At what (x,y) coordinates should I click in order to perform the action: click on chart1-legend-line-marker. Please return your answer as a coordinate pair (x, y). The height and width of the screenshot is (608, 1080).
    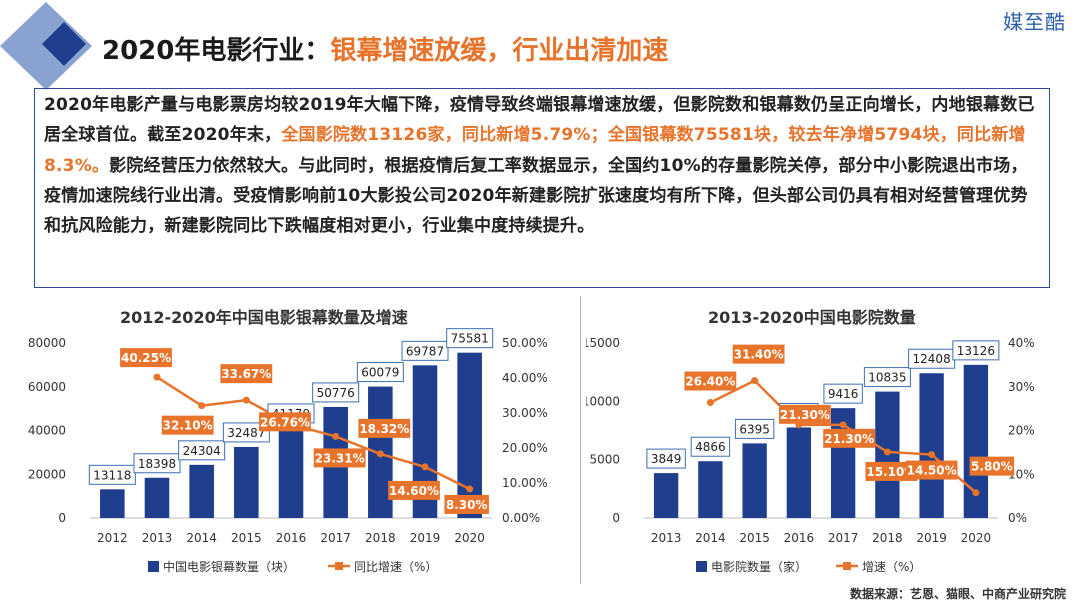
    Looking at the image, I should click on (339, 566).